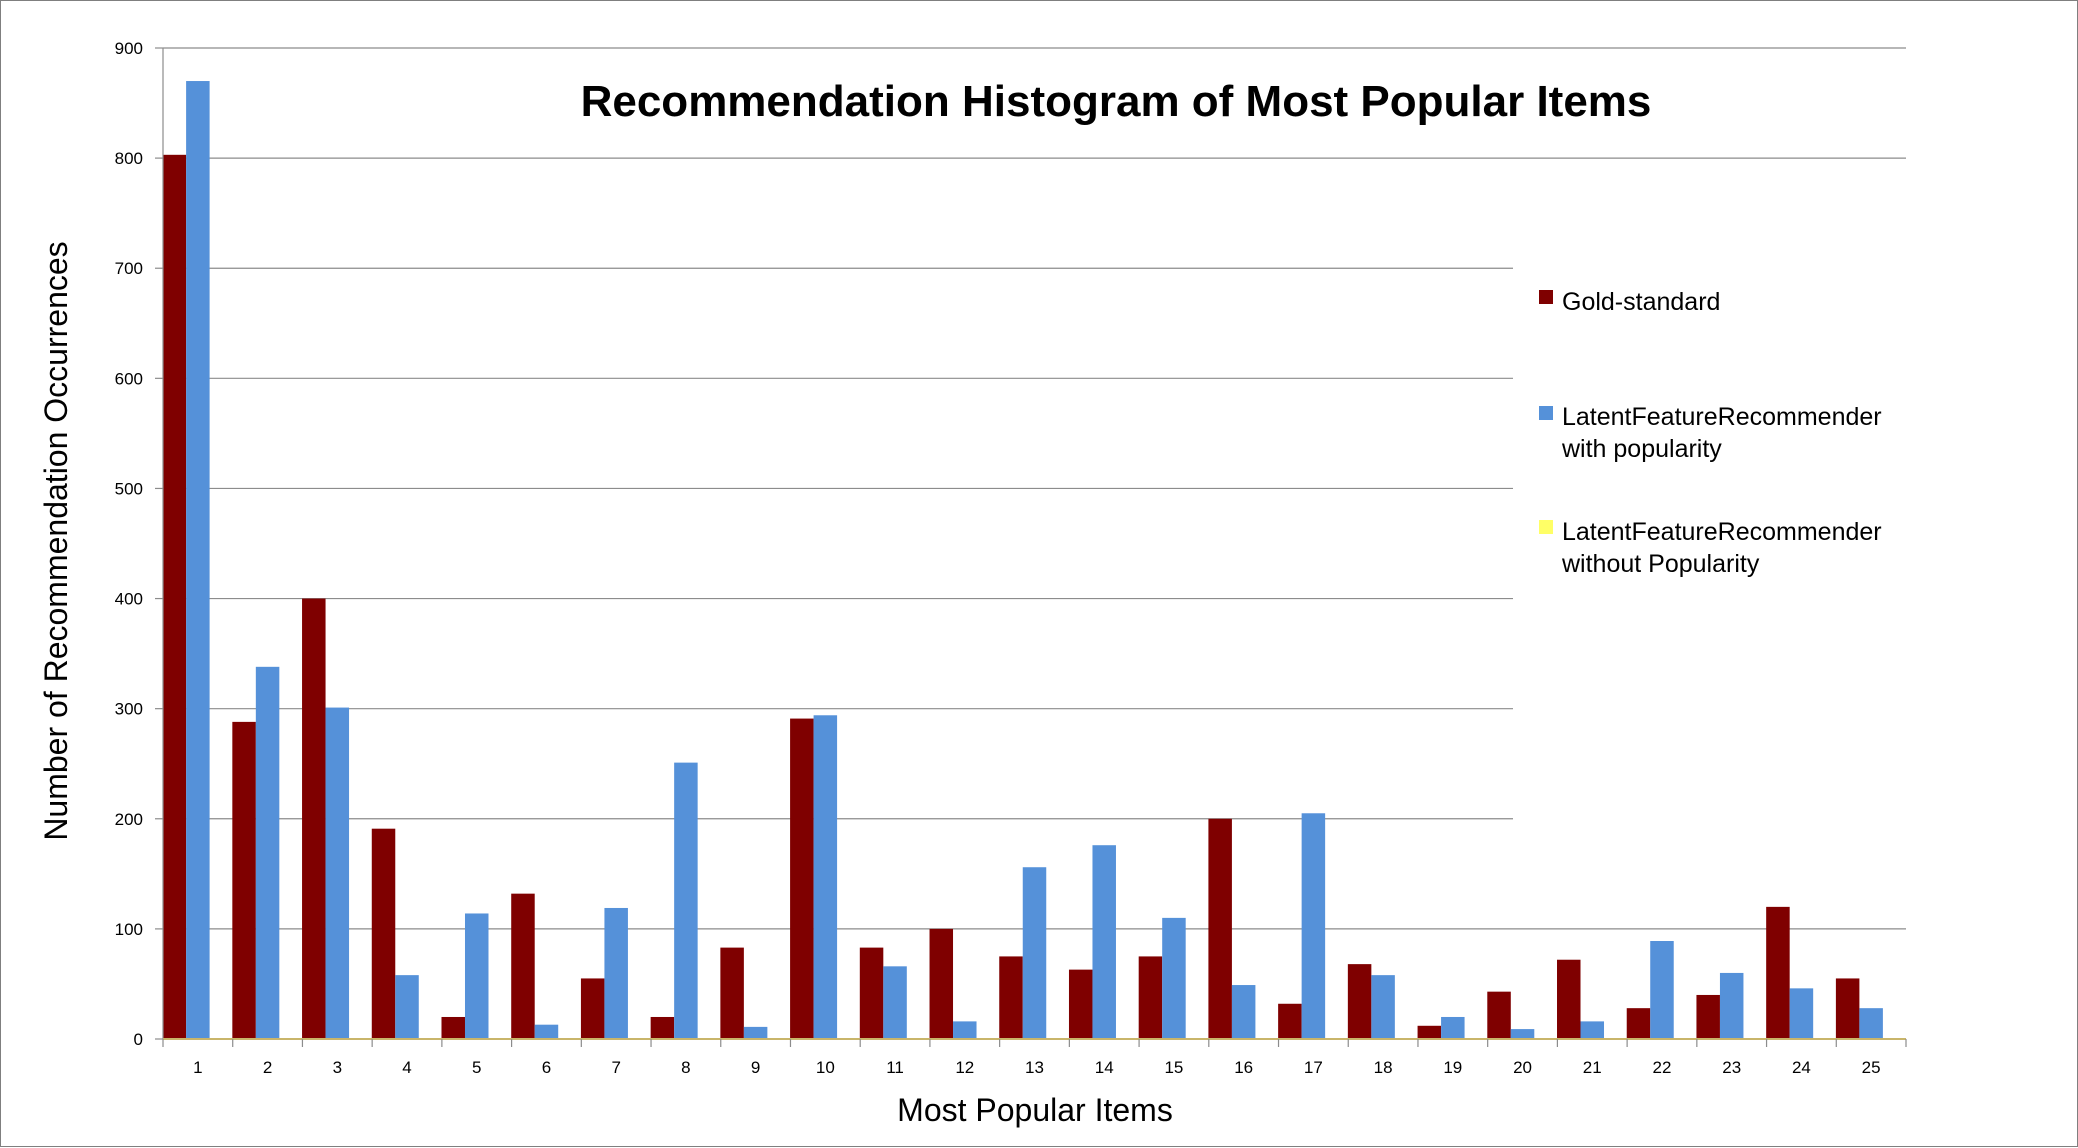  Describe the element at coordinates (1243, 1067) in the screenshot. I see `x-tick-label: 16` at that location.